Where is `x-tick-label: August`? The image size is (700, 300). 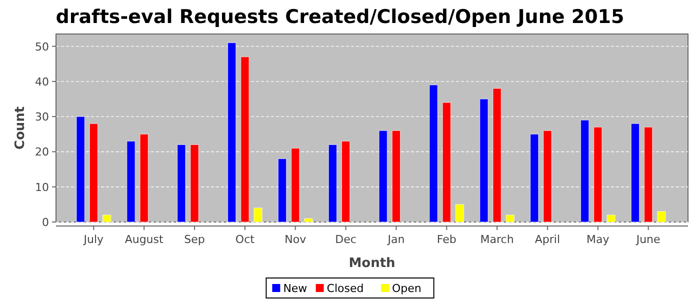 x-tick-label: August is located at coordinates (144, 239).